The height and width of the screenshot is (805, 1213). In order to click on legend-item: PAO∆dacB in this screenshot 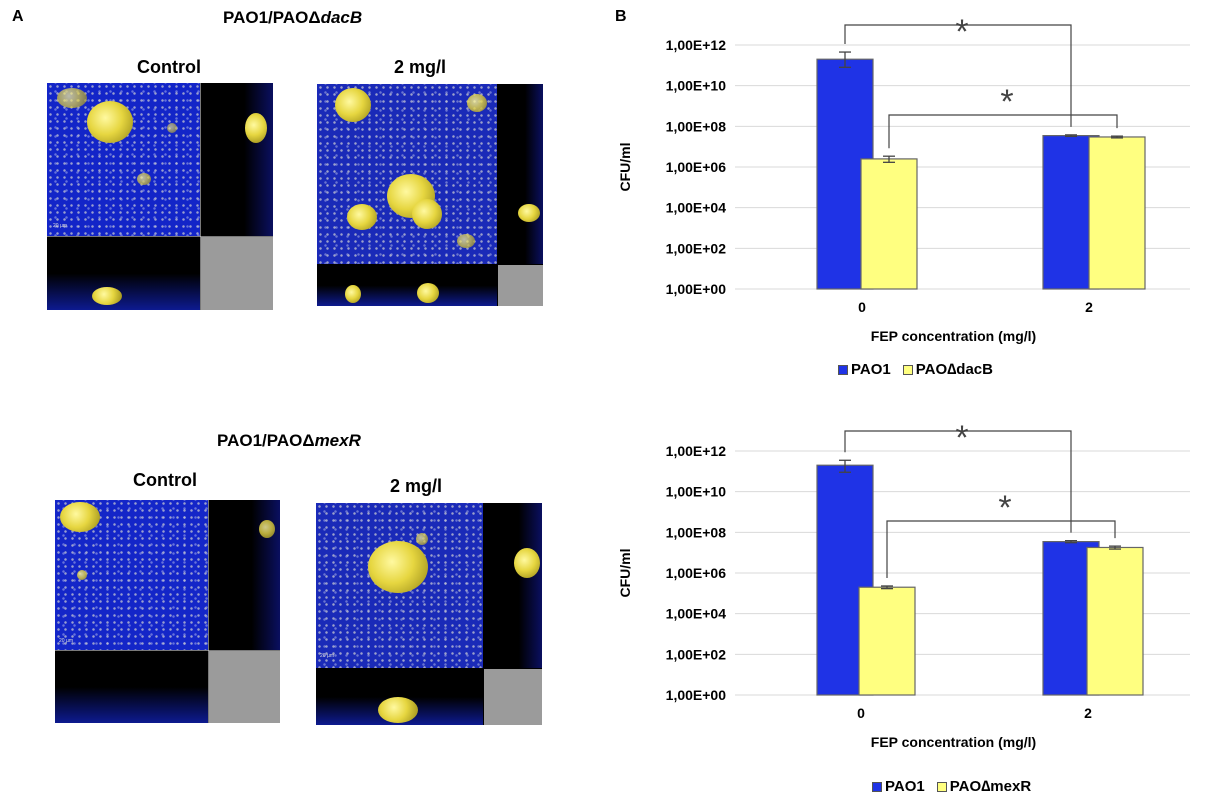, I will do `click(947, 369)`.